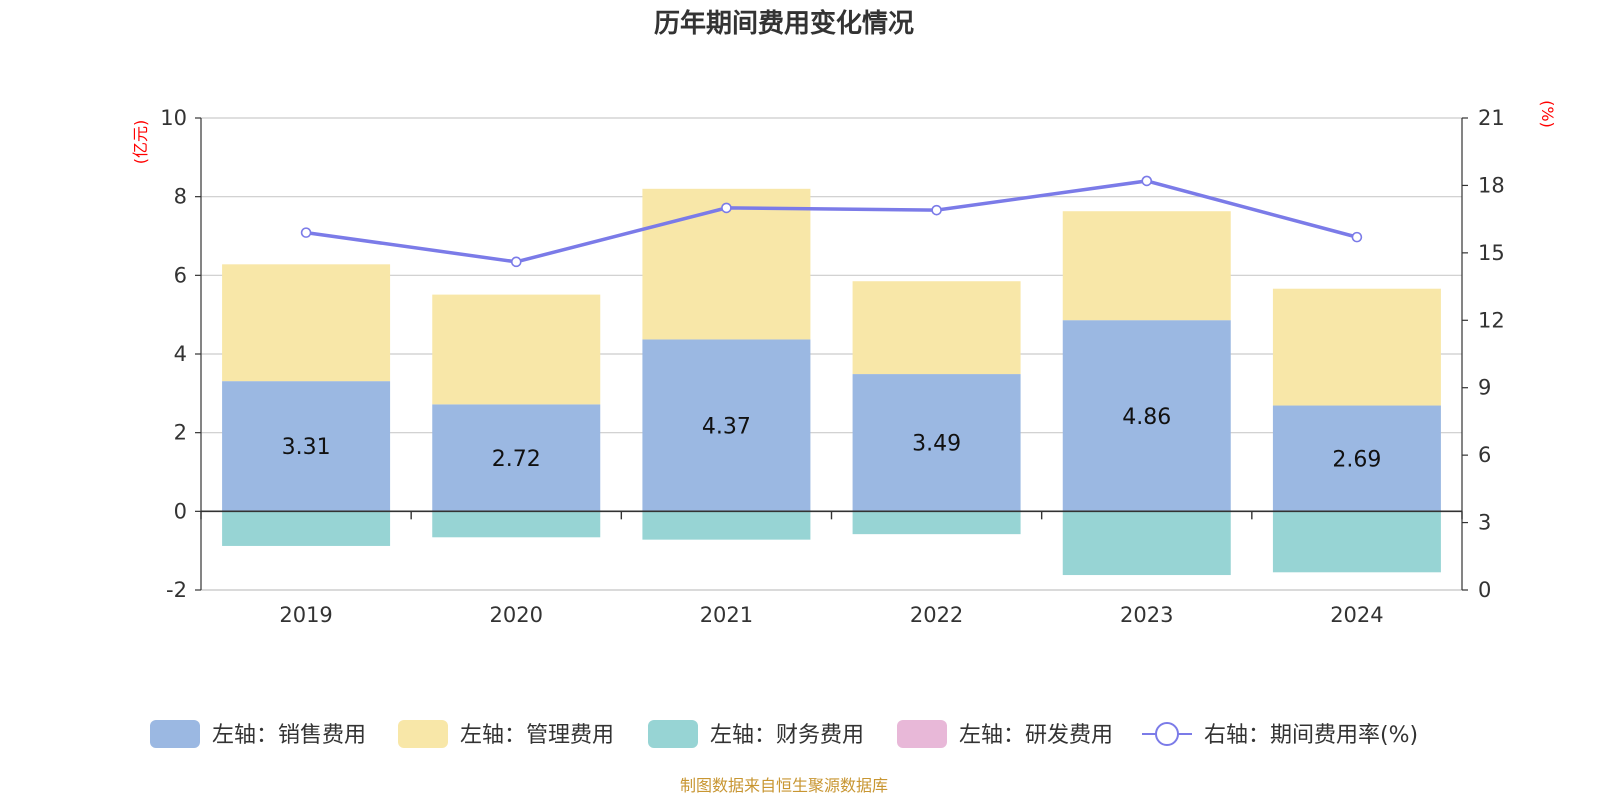 The width and height of the screenshot is (1600, 800). Describe the element at coordinates (1167, 734) in the screenshot. I see `legend-marker-icon` at that location.